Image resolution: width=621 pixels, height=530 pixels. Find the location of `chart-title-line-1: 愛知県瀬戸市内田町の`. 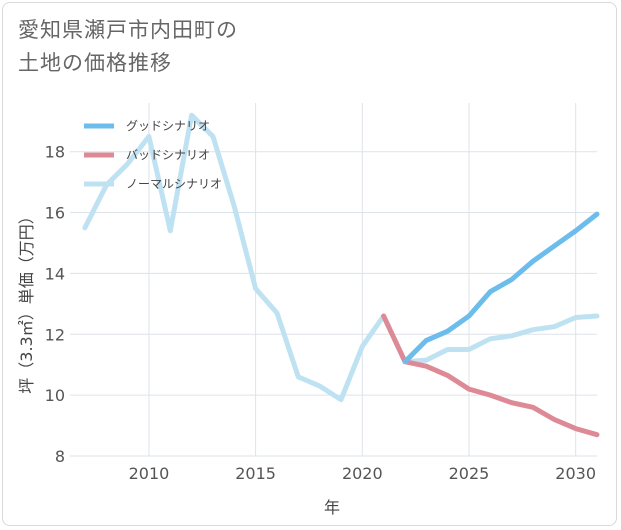

chart-title-line-1: 愛知県瀬戸市内田町の is located at coordinates (128, 30).